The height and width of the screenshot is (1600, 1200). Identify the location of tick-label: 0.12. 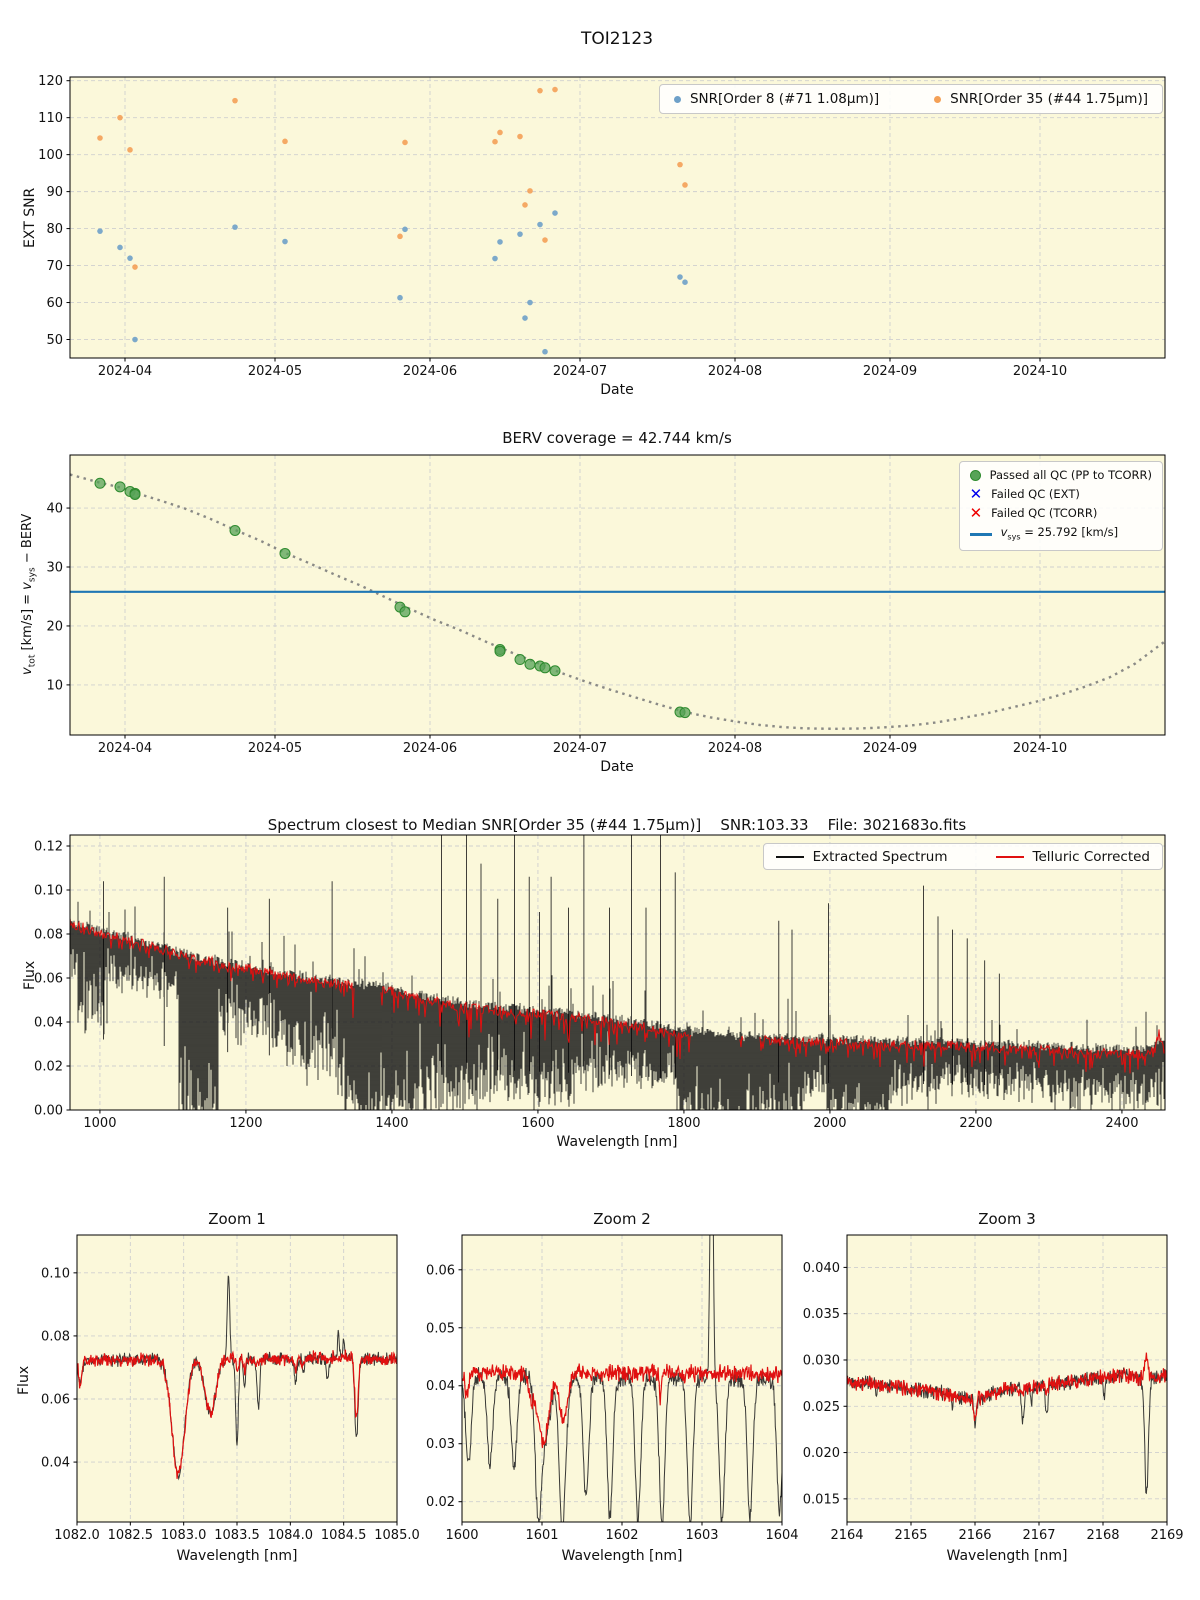
(48, 847).